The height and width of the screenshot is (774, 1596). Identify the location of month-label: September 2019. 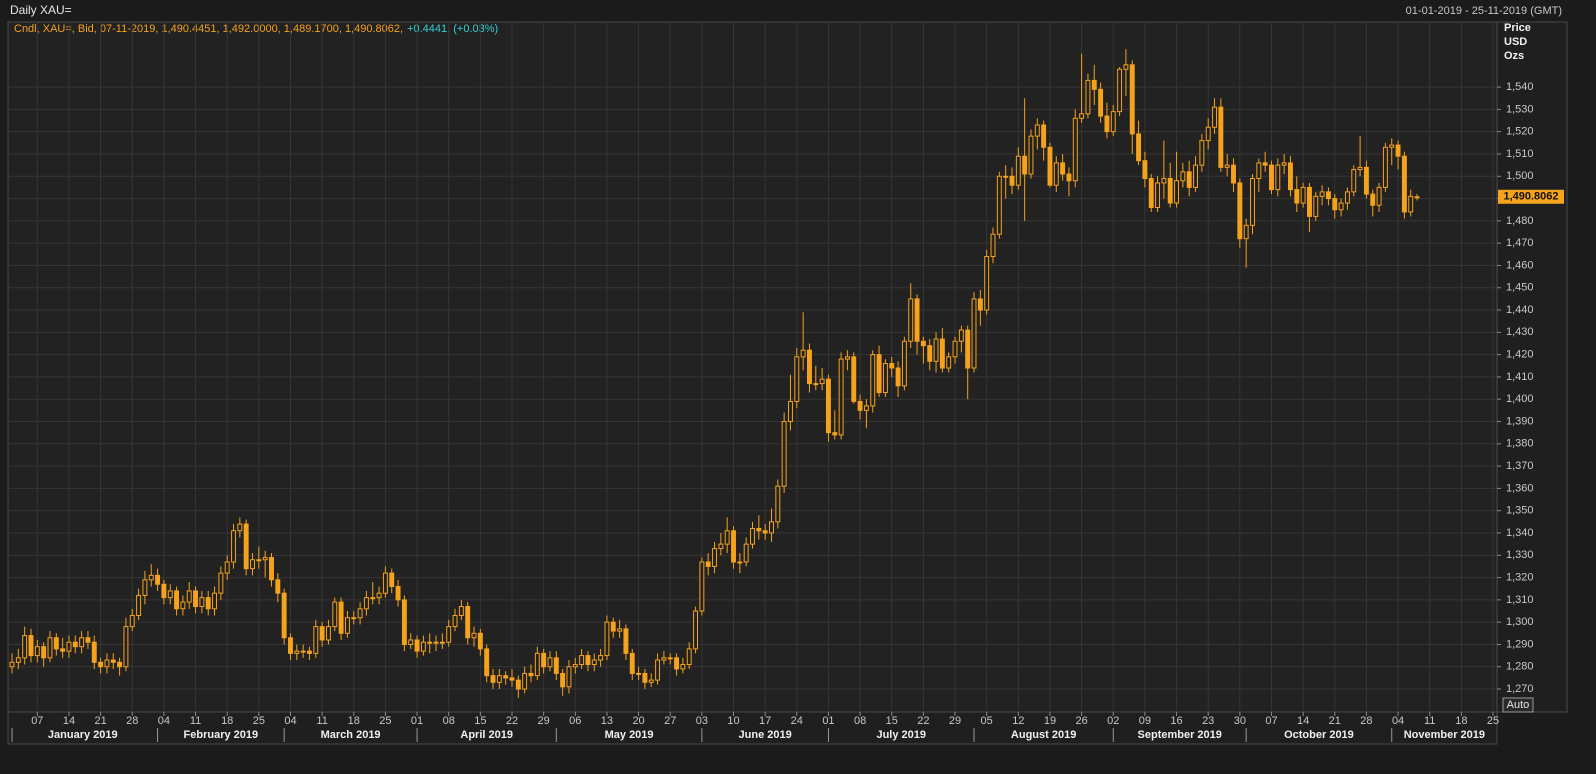
(1180, 735).